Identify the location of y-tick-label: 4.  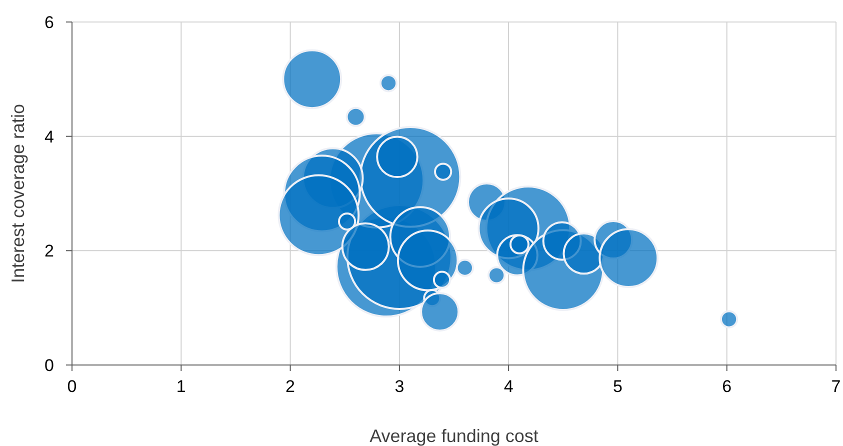
(49, 136).